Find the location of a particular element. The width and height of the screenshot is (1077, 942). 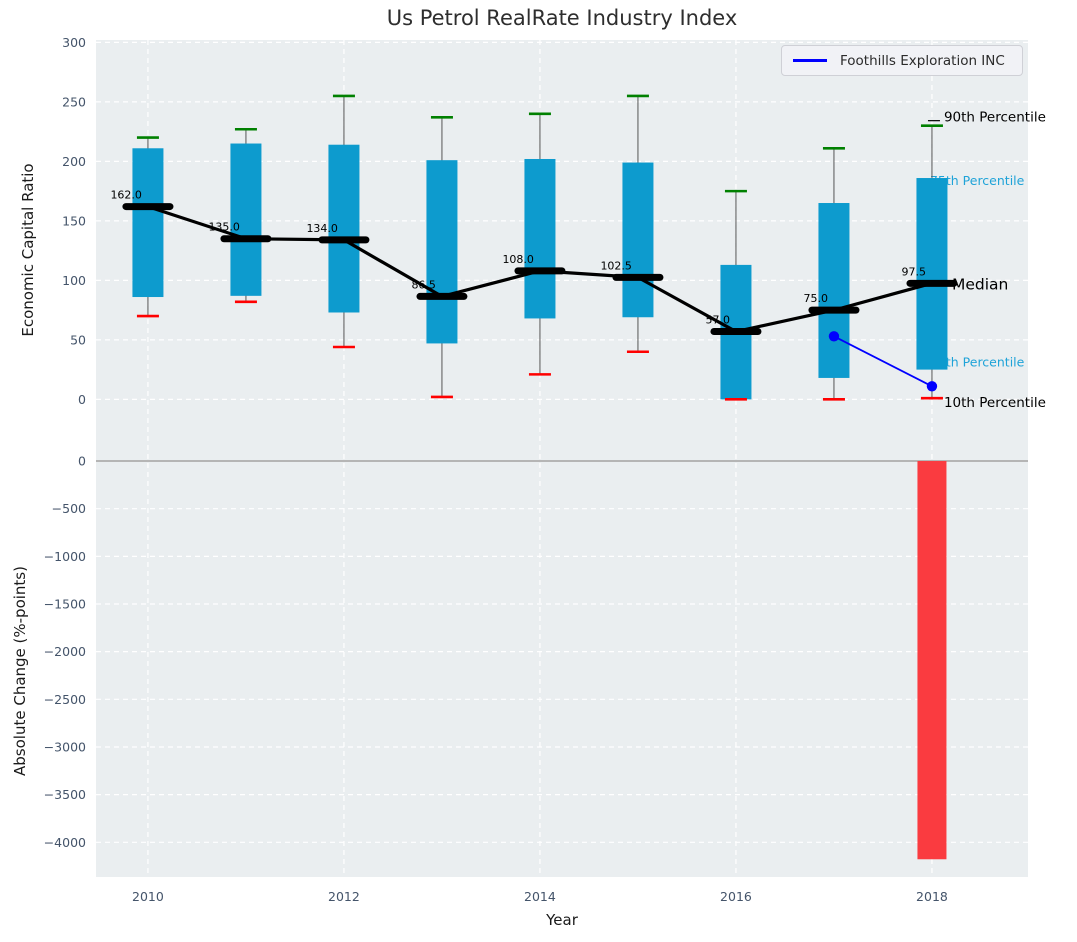

median-value-label: 134.0 is located at coordinates (322, 228).